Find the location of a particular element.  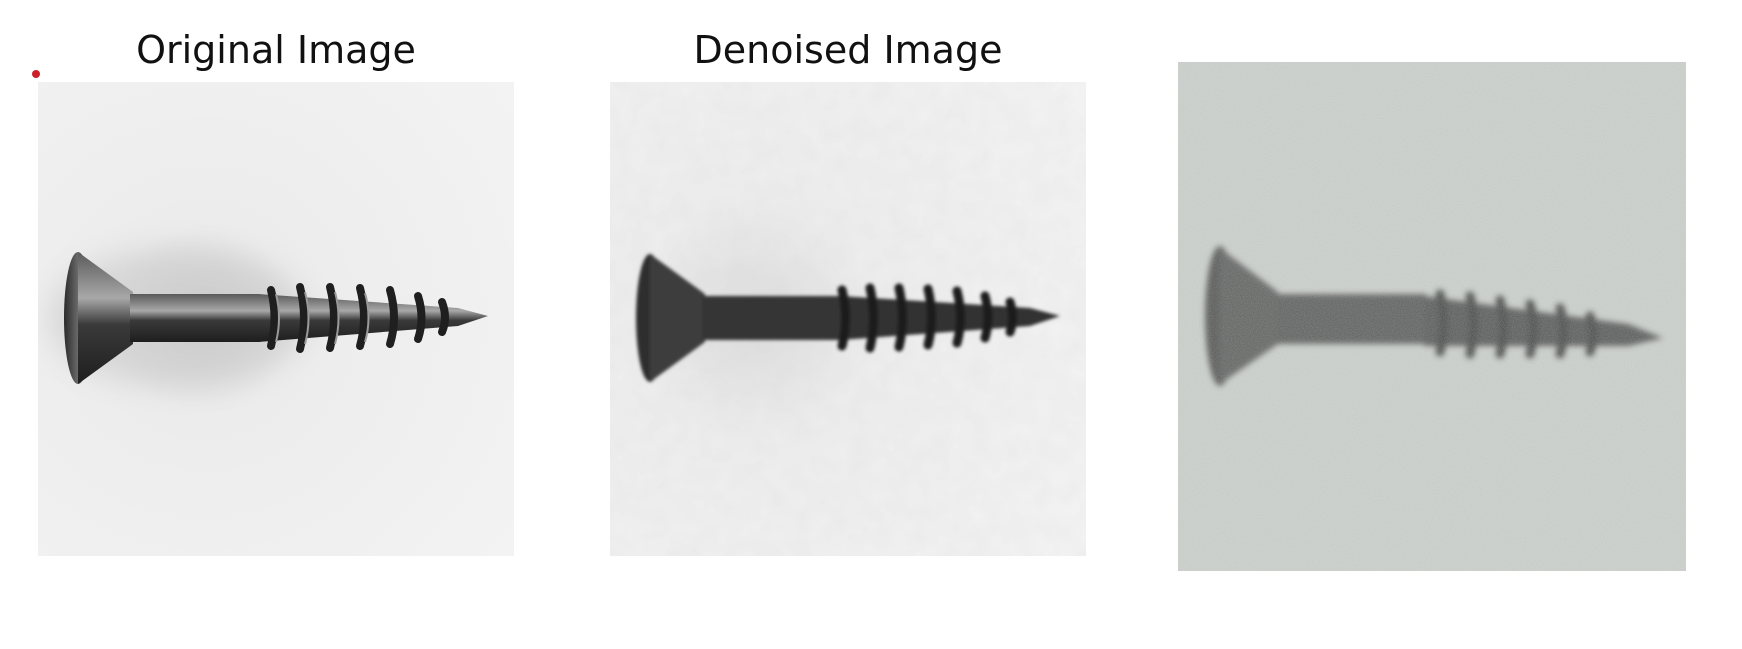

denoised-image-title: Denoised Image is located at coordinates (848, 50).